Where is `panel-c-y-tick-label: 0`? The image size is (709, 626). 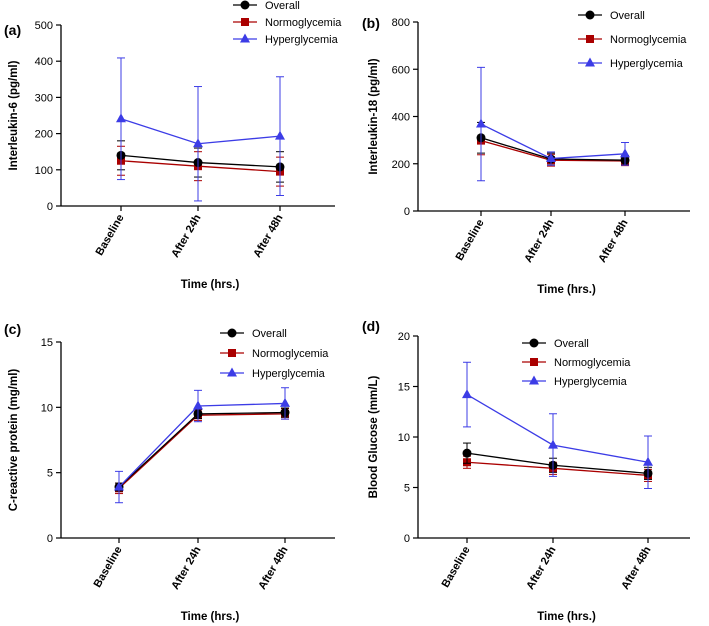 panel-c-y-tick-label: 0 is located at coordinates (50, 539).